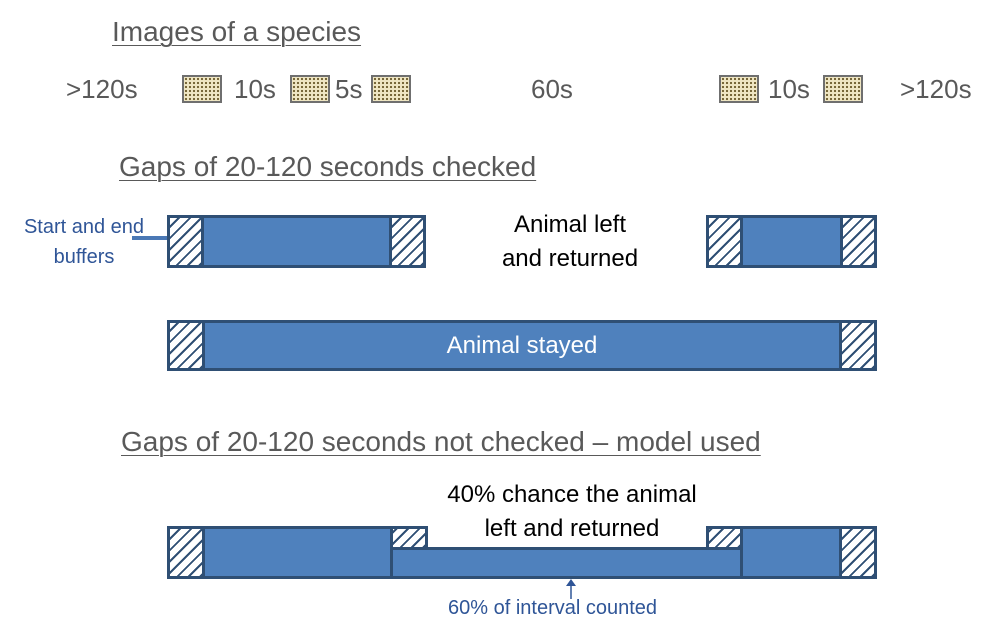  I want to click on visit-bar-stayed, so click(522, 345).